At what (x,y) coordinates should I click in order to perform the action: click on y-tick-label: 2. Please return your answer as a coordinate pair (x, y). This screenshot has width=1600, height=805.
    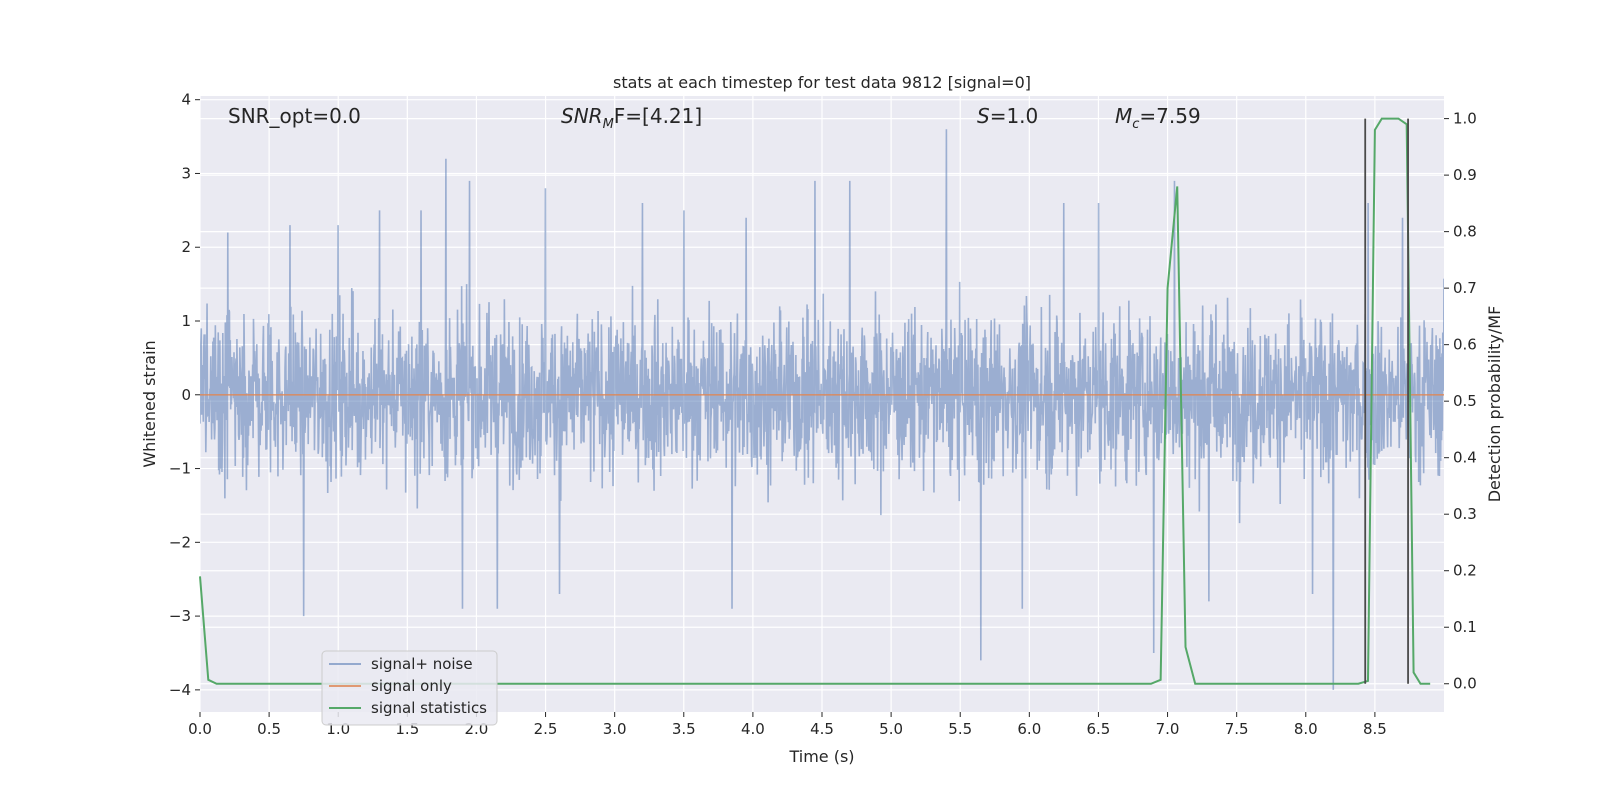
    Looking at the image, I should click on (186, 247).